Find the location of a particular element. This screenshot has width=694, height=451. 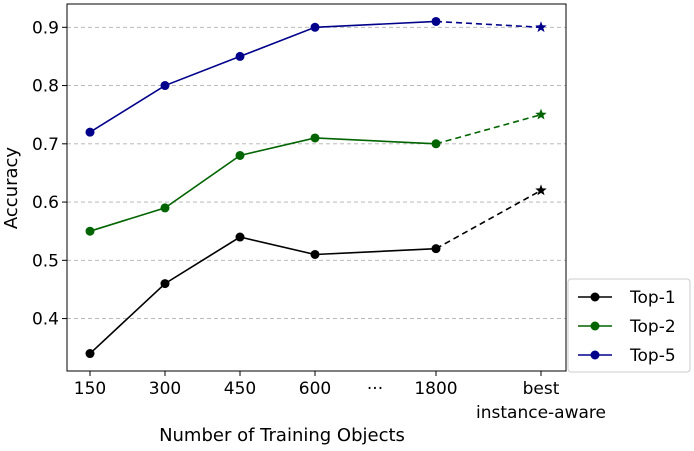

x-tick-label: 300 is located at coordinates (165, 389).